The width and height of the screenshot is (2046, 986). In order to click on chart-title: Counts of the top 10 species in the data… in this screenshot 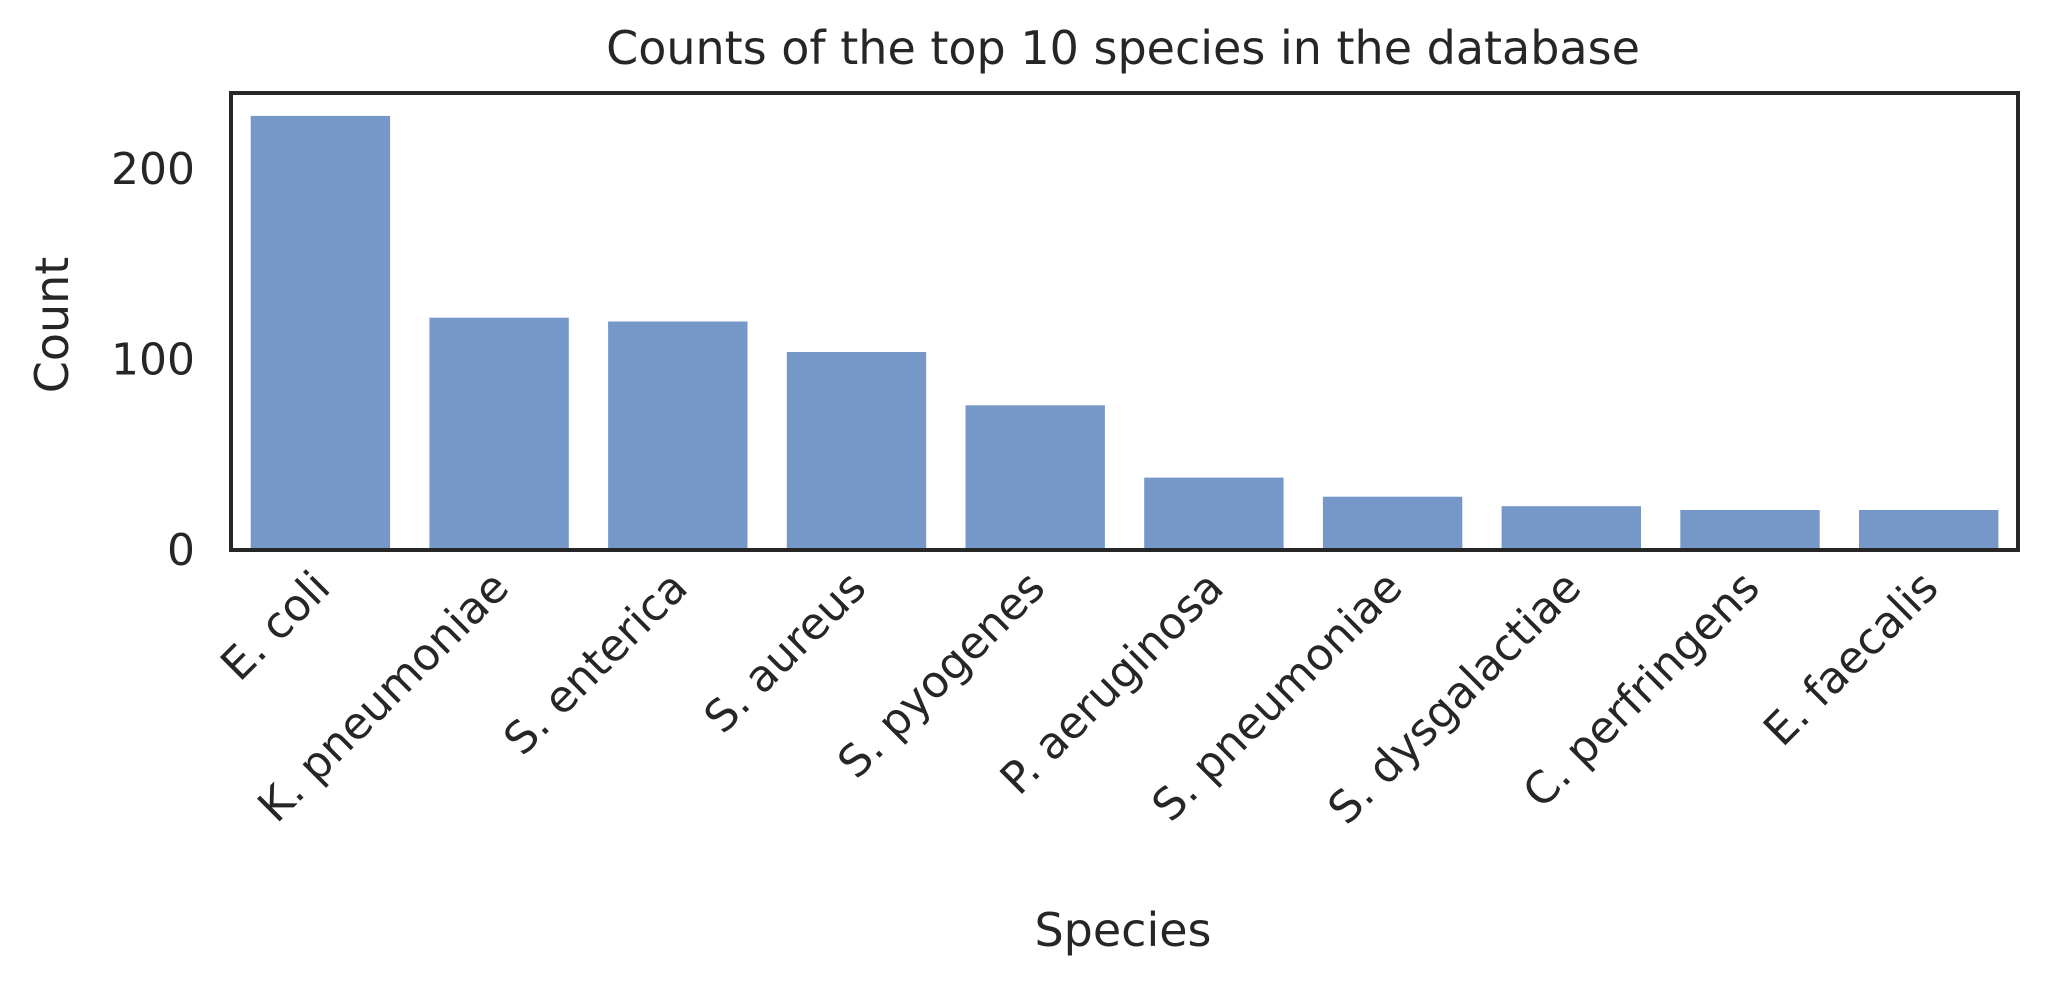, I will do `click(1123, 48)`.